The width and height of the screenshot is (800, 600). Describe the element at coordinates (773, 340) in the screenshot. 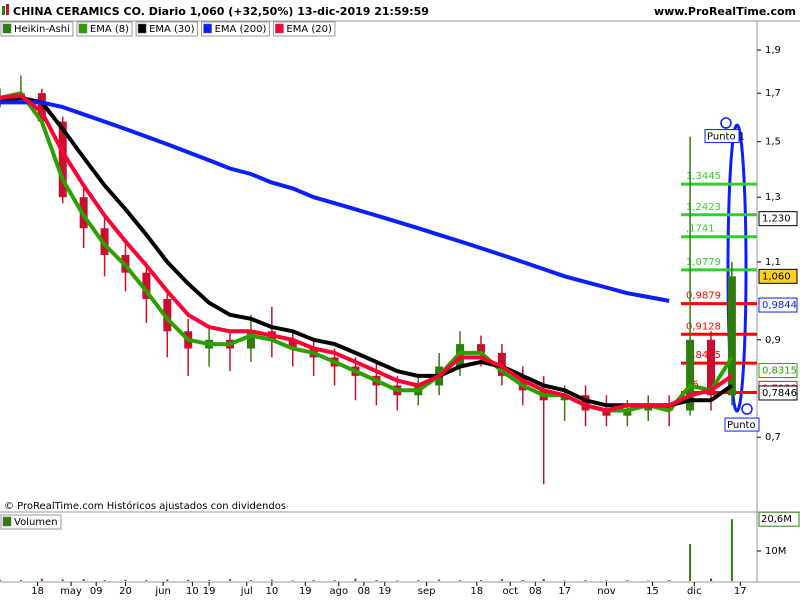

I see `y-tick-label: 0,9` at that location.